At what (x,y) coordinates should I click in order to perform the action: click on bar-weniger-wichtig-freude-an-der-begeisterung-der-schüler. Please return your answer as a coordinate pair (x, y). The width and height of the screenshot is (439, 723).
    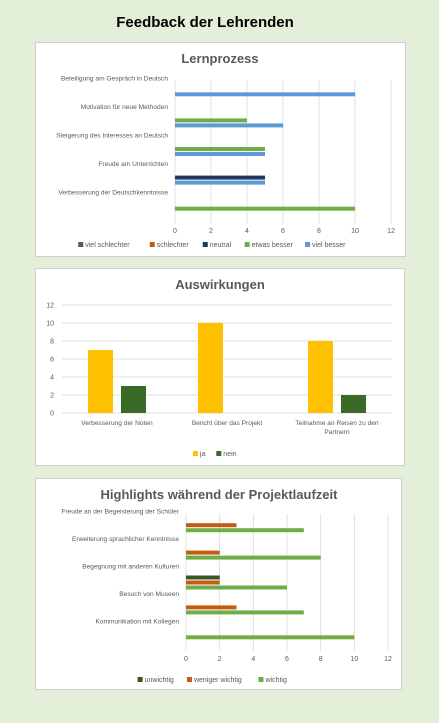
    Looking at the image, I should click on (211, 525).